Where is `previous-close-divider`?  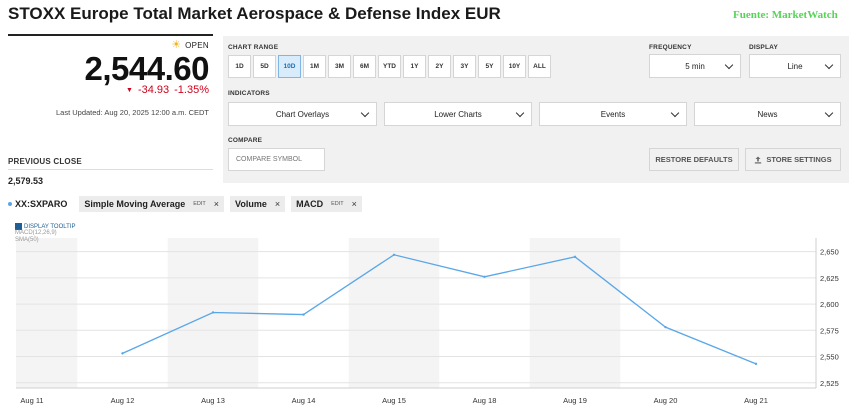
previous-close-divider is located at coordinates (110, 169).